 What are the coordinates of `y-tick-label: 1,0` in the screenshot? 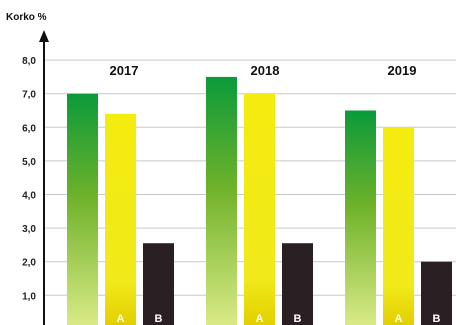 It's located at (29, 296).